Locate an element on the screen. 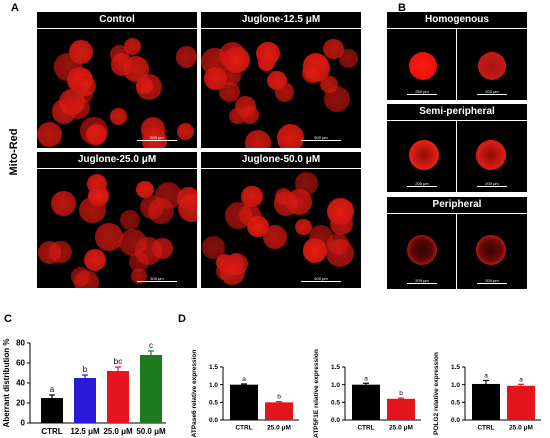 This screenshot has height=438, width=550. scale-bar-label: 250 μm is located at coordinates (422, 91).